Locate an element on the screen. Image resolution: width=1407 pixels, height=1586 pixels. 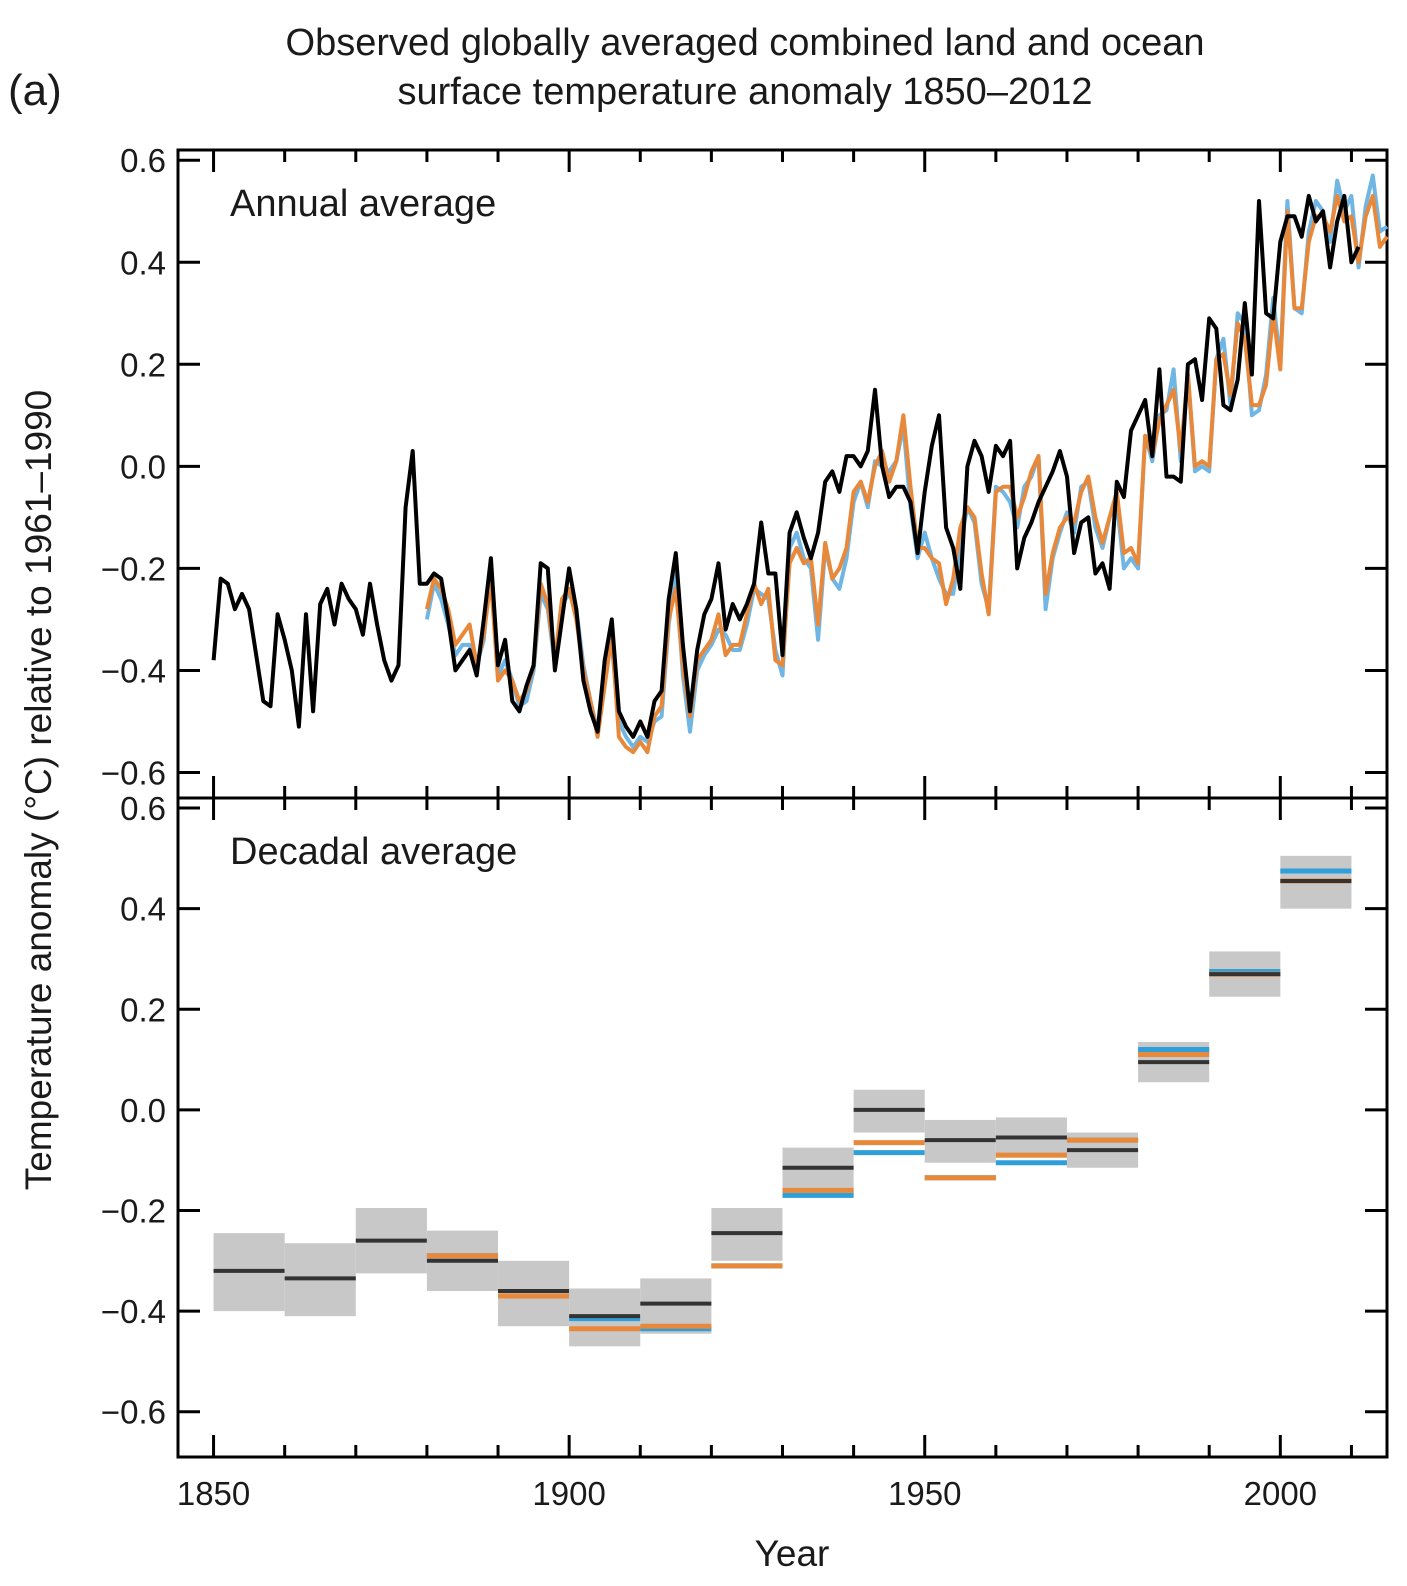
annual-ytick-label: 0.2 is located at coordinates (143, 364).